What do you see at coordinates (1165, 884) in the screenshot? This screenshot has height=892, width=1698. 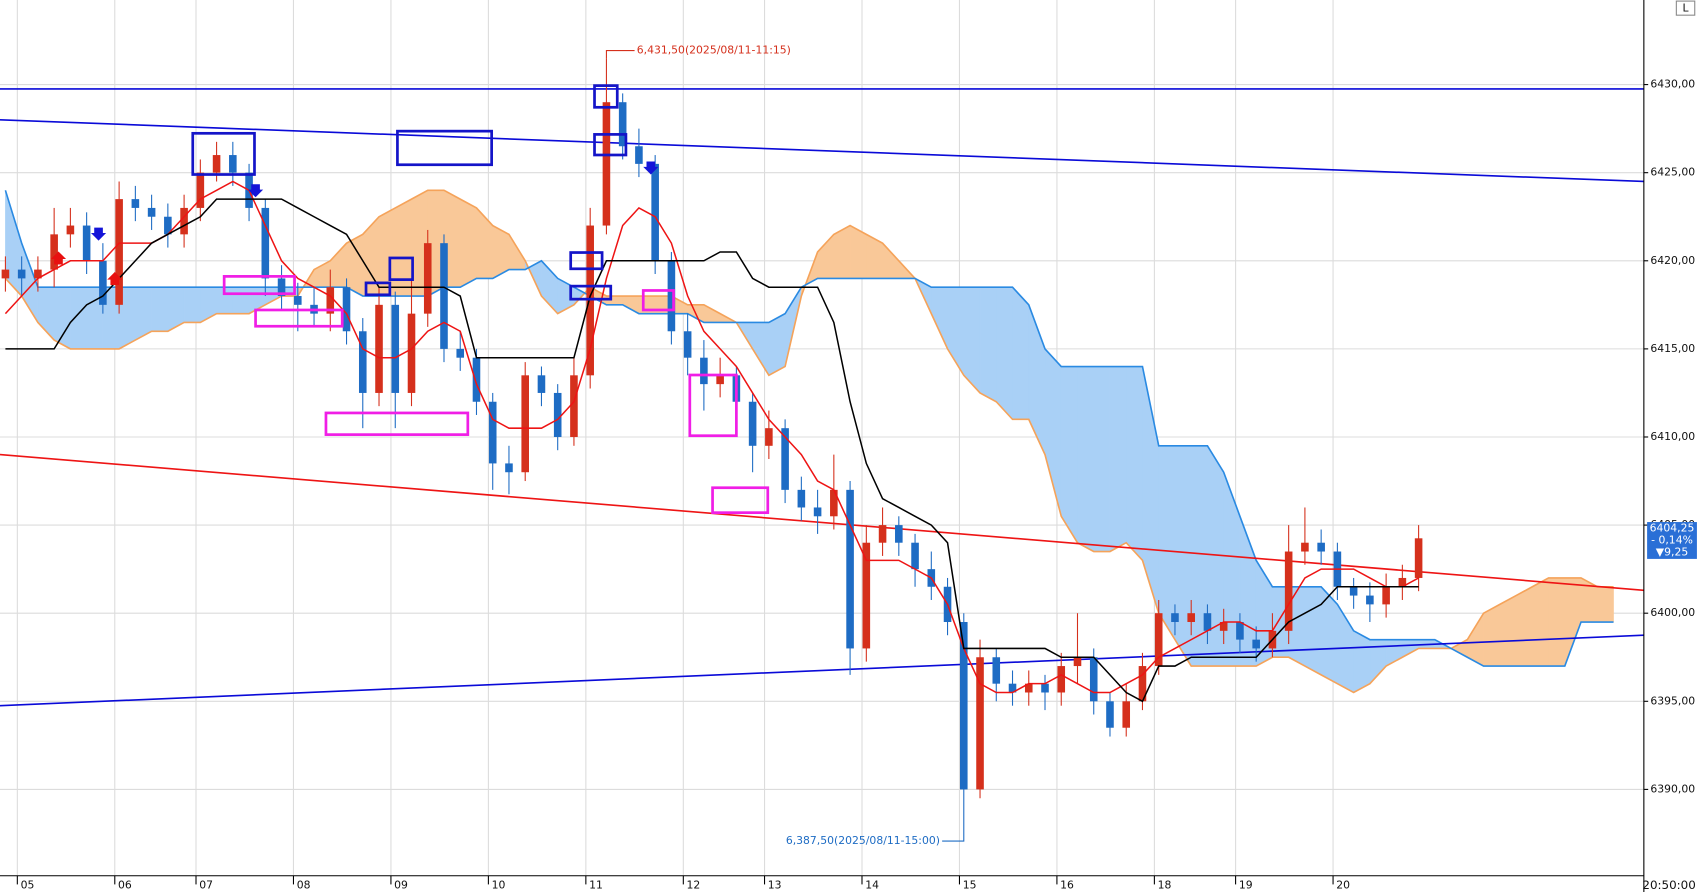 I see `x-tick-label: 18` at bounding box center [1165, 884].